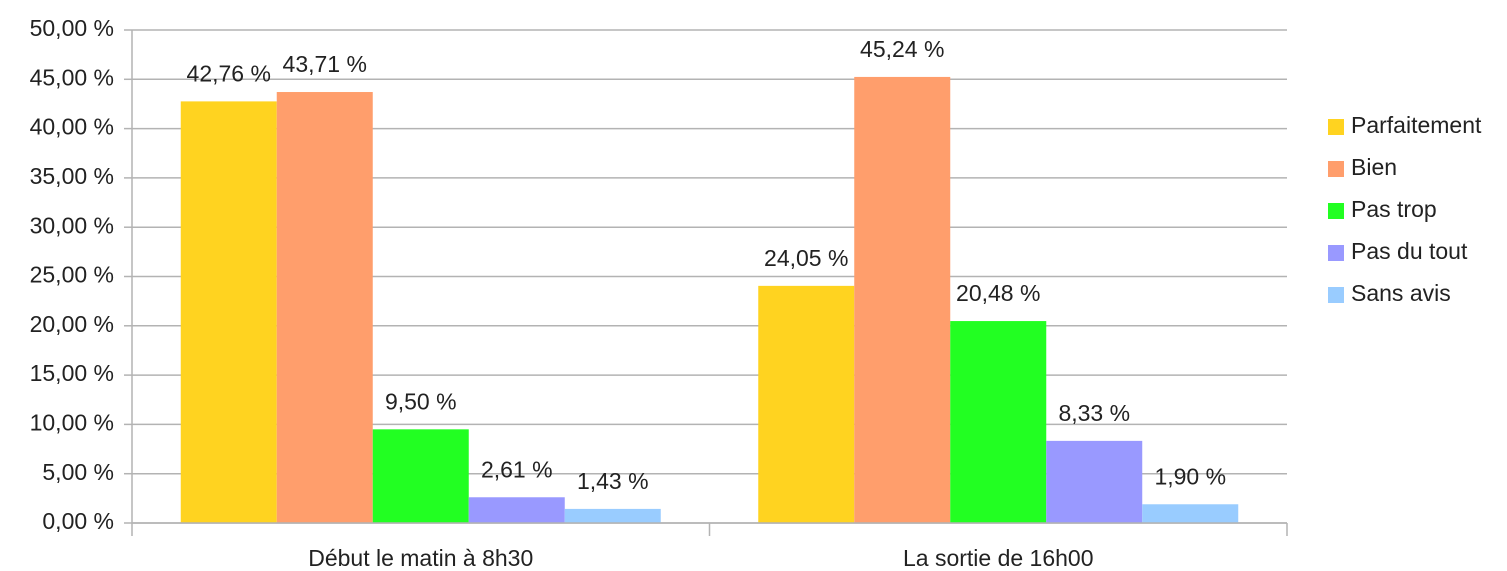 This screenshot has height=571, width=1507. What do you see at coordinates (325, 64) in the screenshot?
I see `value-label: 43,71 %` at bounding box center [325, 64].